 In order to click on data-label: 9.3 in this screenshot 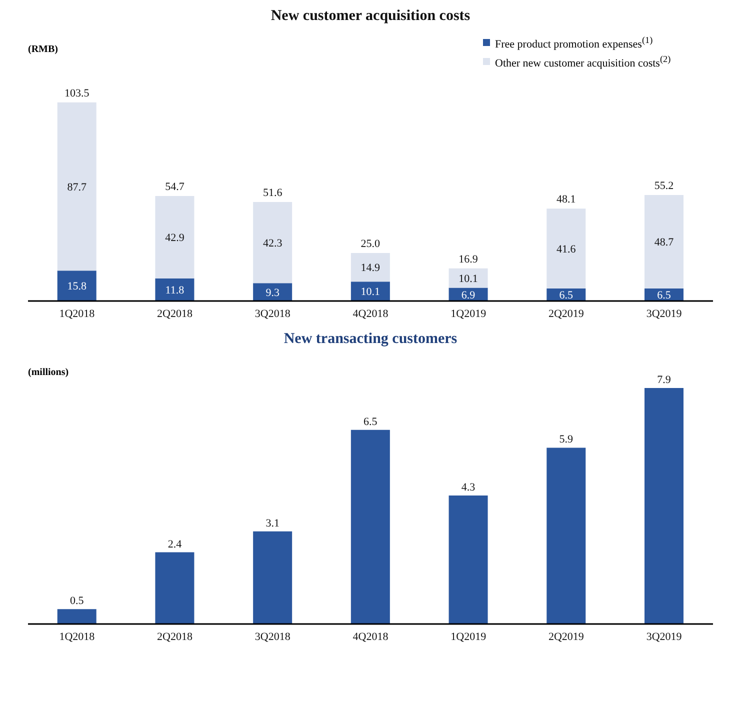, I will do `click(273, 292)`.